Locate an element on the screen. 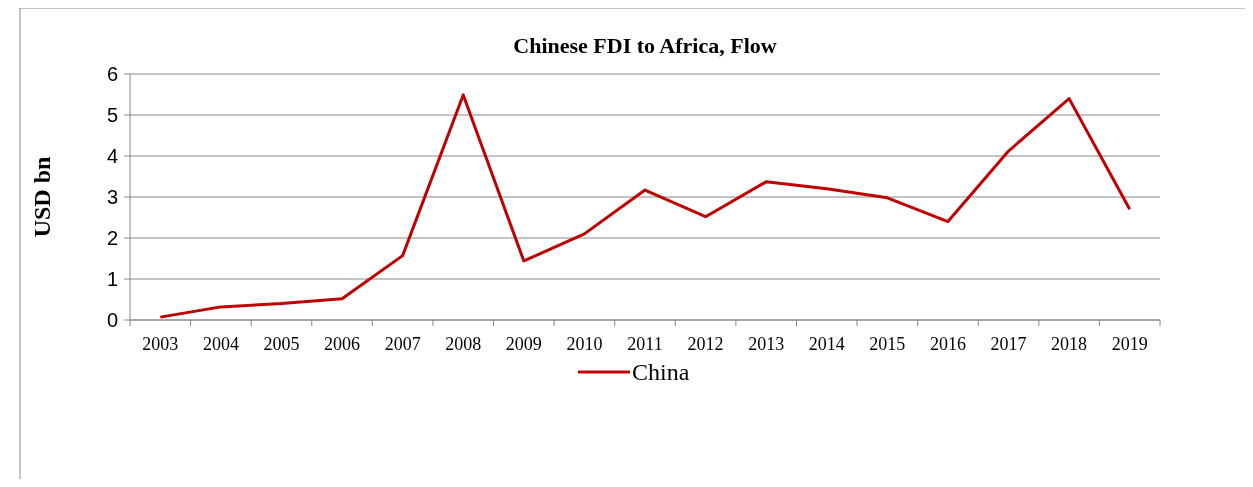 This screenshot has height=487, width=1253. x-tick-label: 2013 is located at coordinates (766, 344).